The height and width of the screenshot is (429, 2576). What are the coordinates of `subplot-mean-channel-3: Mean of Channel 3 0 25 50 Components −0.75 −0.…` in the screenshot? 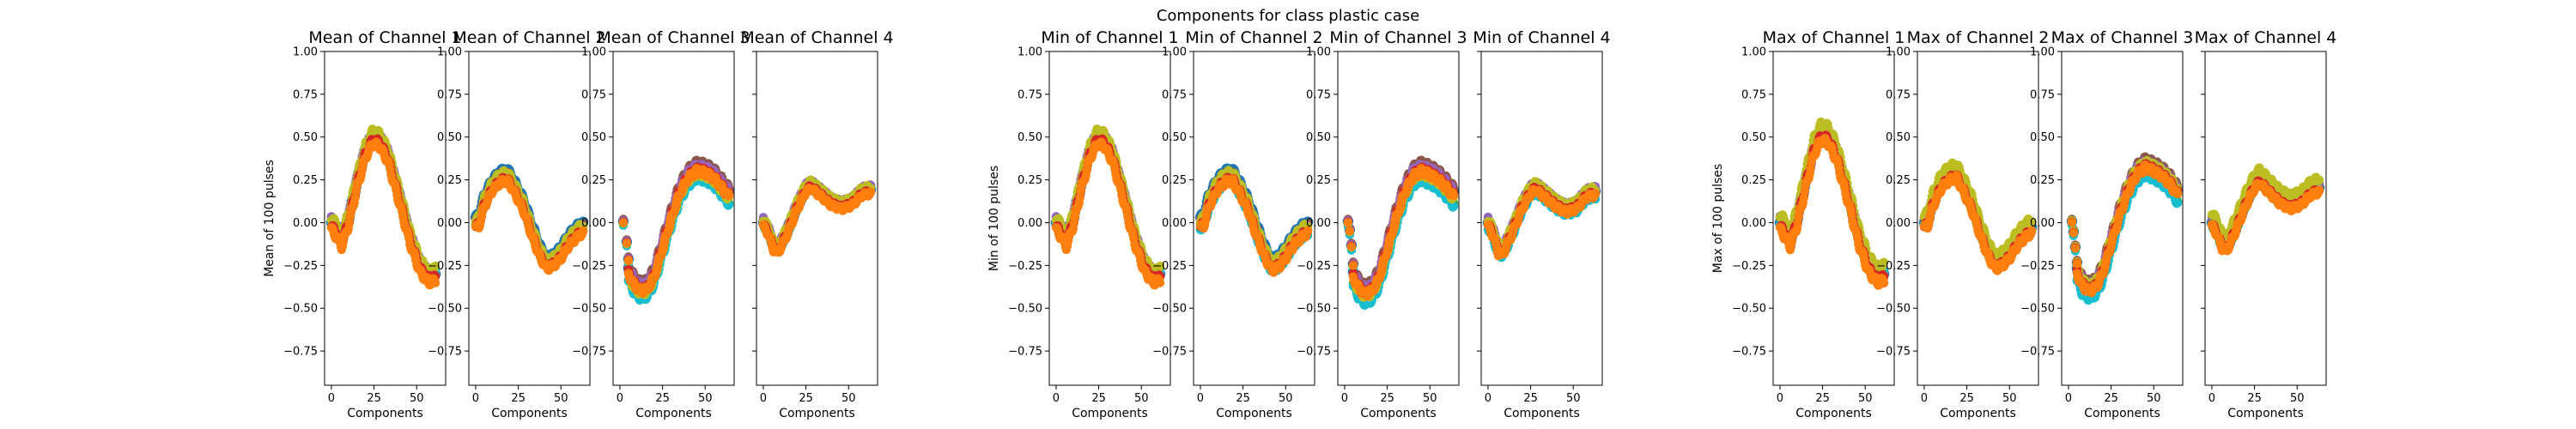 It's located at (661, 224).